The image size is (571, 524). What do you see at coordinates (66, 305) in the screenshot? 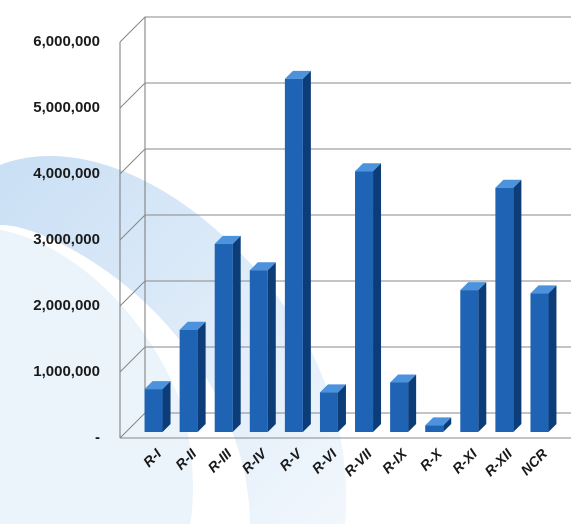
I see `y-tick-label: 2,000,000` at bounding box center [66, 305].